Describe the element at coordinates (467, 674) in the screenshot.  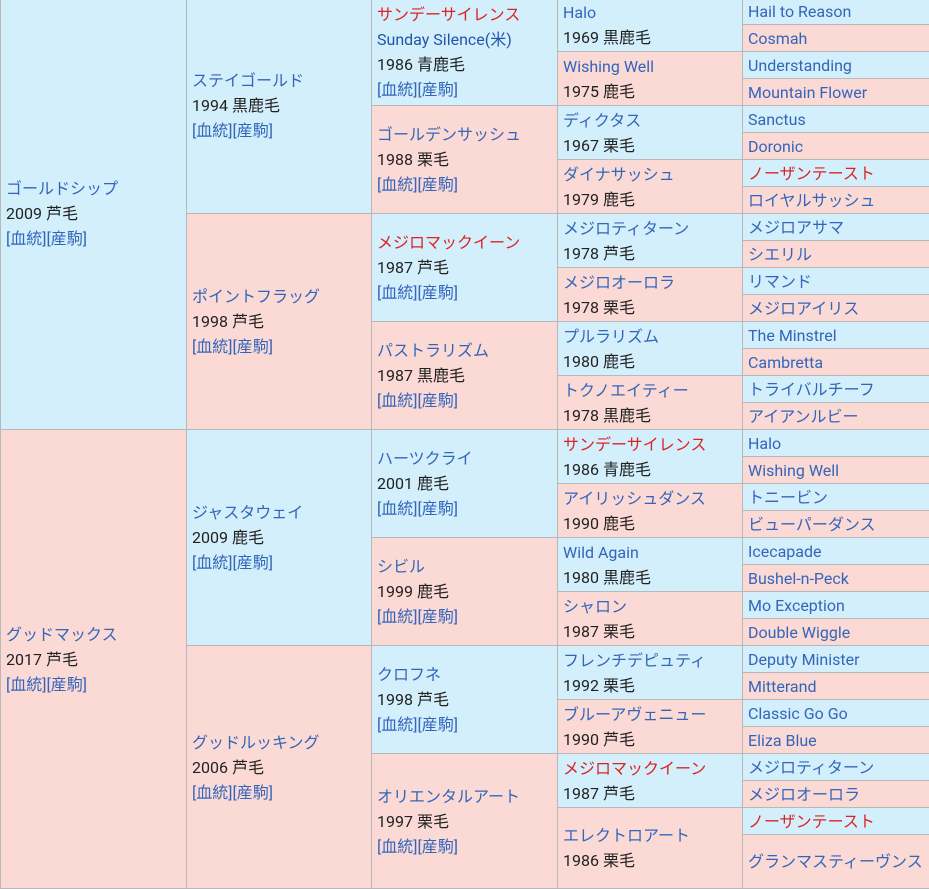
I see `horse-name: クロフネ` at that location.